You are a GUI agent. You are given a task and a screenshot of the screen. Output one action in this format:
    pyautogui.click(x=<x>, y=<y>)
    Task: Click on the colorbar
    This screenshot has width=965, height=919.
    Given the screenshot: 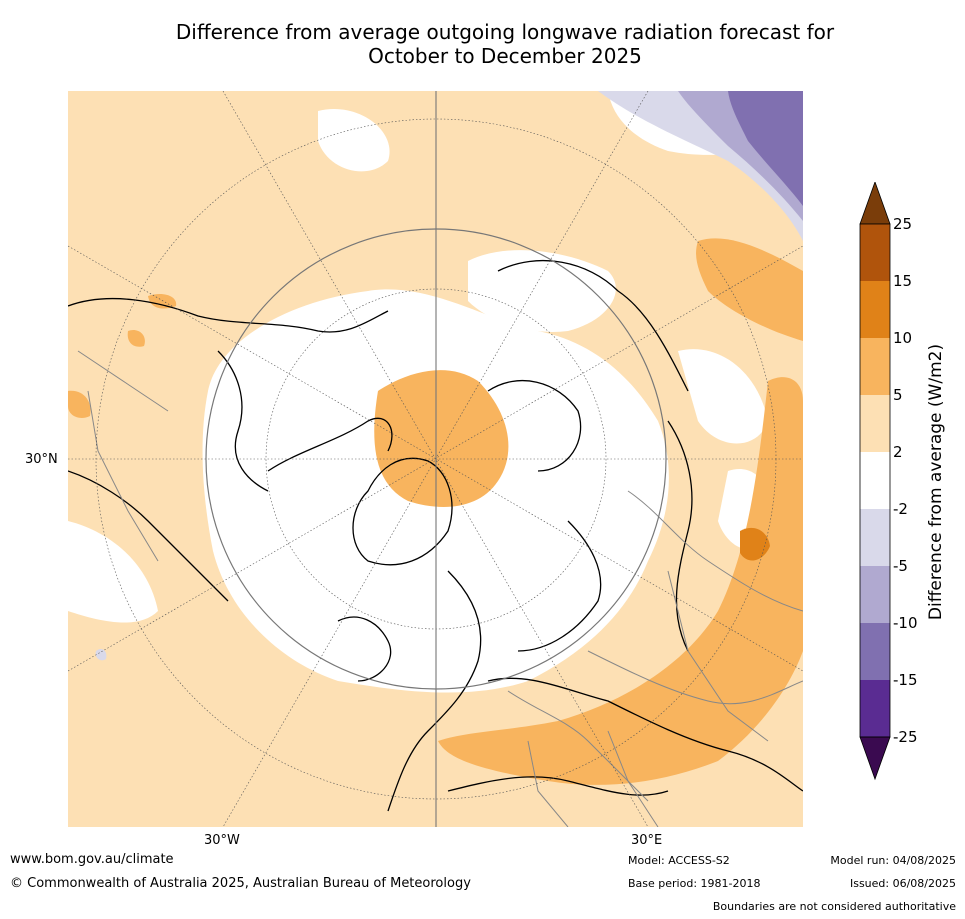 What is the action you would take?
    pyautogui.click(x=911, y=481)
    